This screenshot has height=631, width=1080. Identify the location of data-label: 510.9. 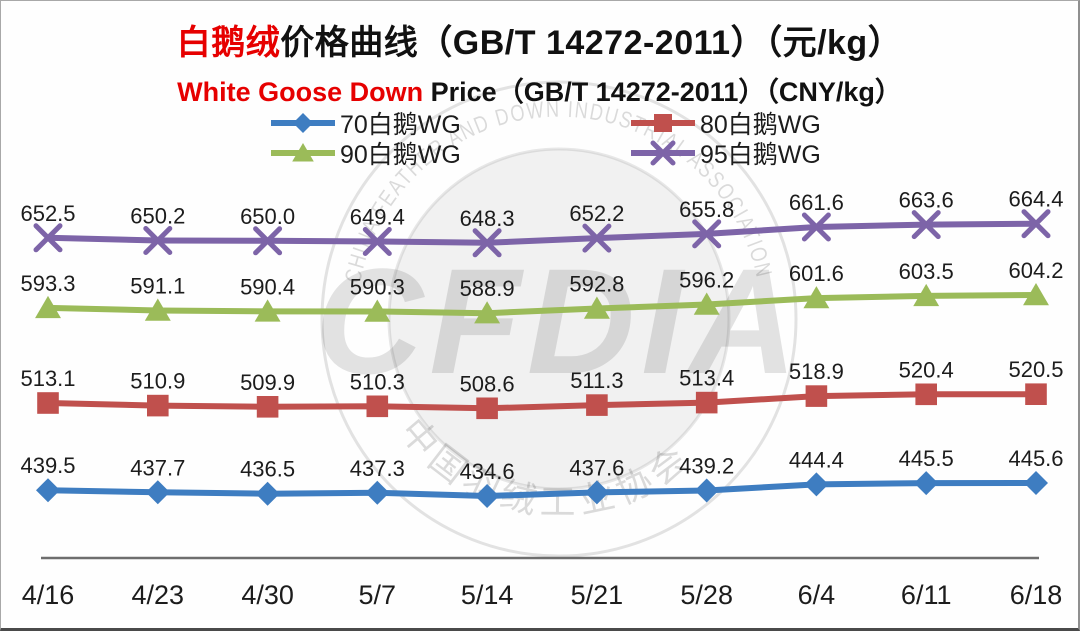
(157, 381).